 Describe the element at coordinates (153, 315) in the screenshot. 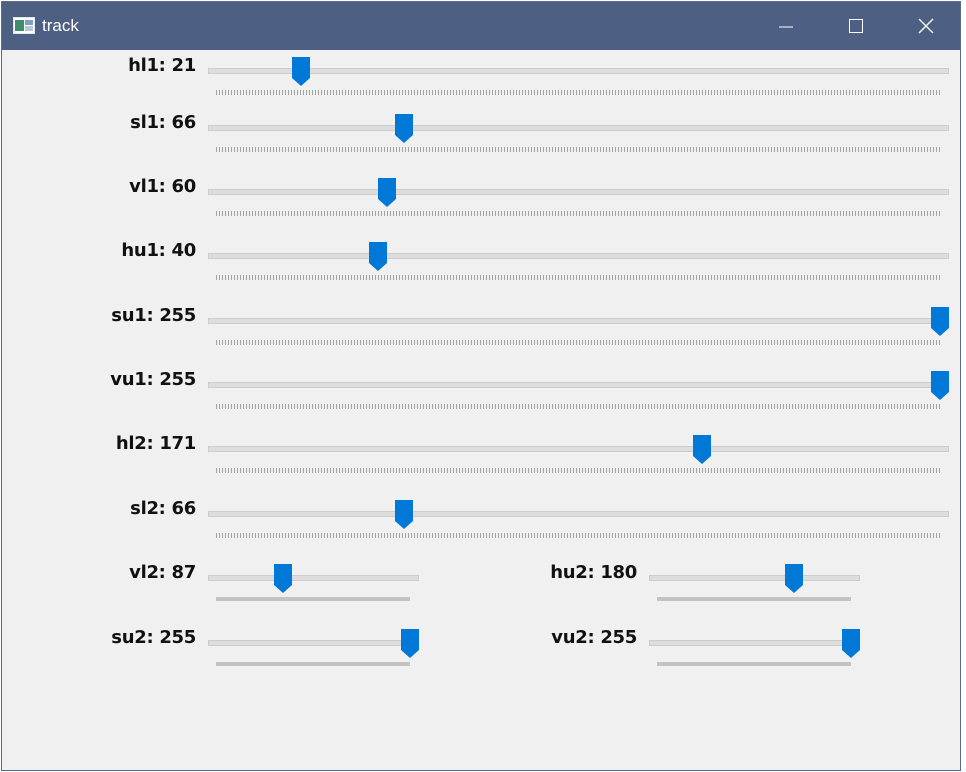

I see `trackbar-label-su1: su1: 255` at that location.